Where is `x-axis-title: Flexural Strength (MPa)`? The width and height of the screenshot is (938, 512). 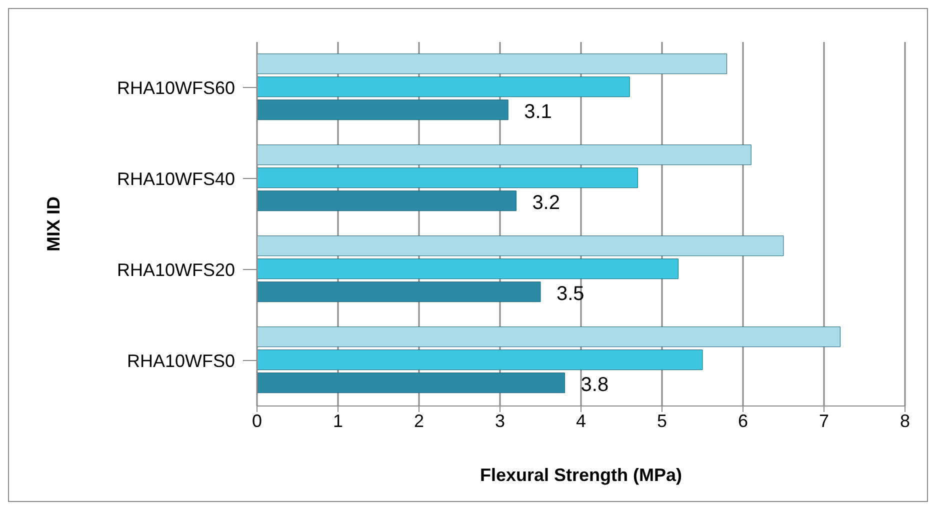 x-axis-title: Flexural Strength (MPa) is located at coordinates (581, 475).